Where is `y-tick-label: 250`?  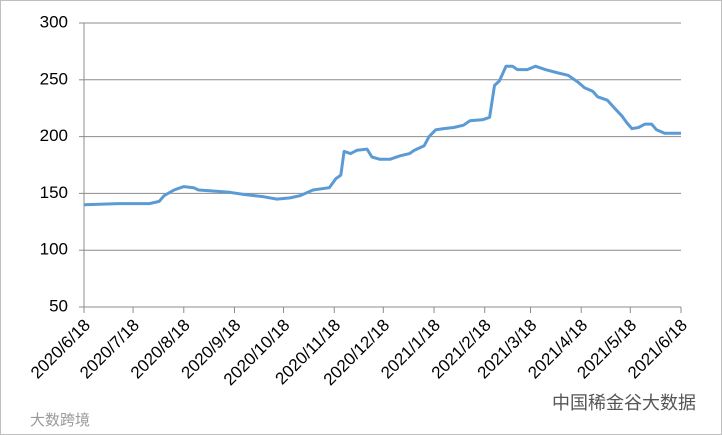
y-tick-label: 250 is located at coordinates (54, 78).